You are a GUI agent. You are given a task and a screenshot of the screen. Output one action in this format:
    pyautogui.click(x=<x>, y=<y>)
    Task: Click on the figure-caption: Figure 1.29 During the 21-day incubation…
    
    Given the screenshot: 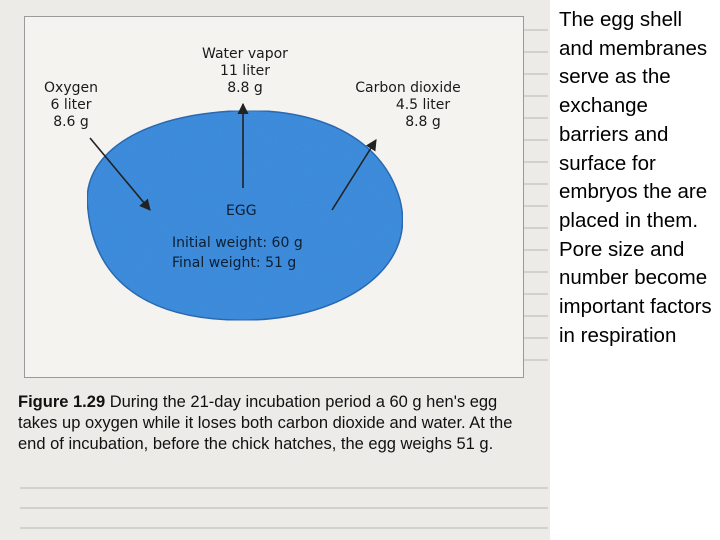 What is the action you would take?
    pyautogui.click(x=278, y=423)
    